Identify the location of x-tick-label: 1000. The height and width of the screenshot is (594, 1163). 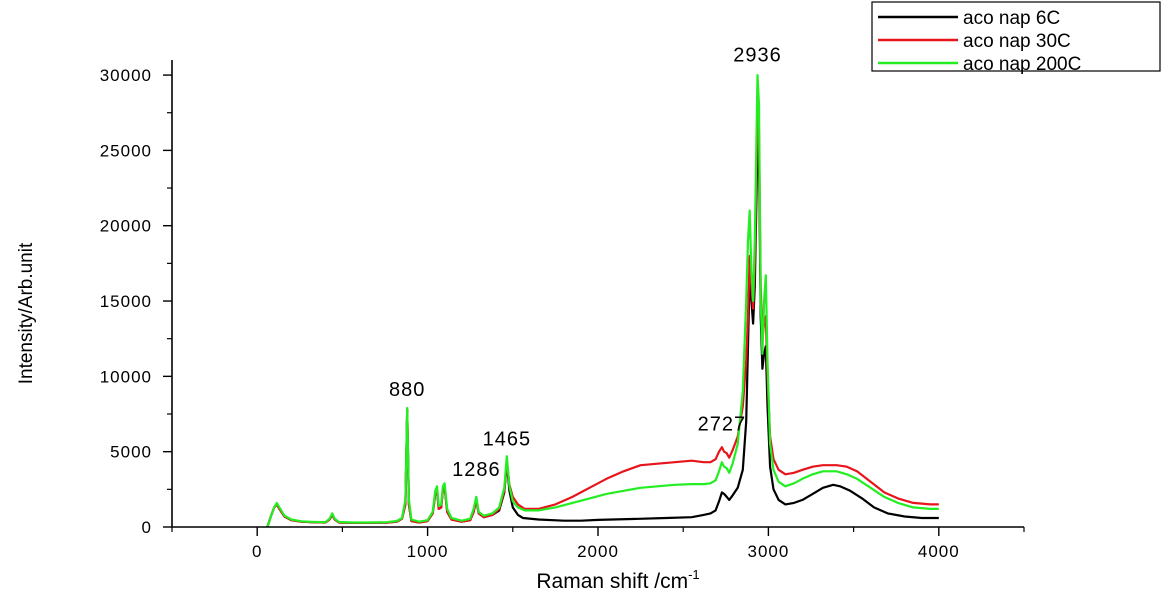
(428, 551).